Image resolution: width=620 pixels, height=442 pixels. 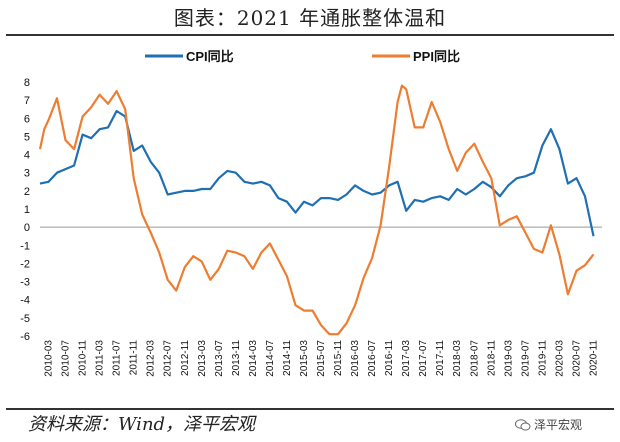 I want to click on x-tick-label: 2014-03, so click(x=253, y=358).